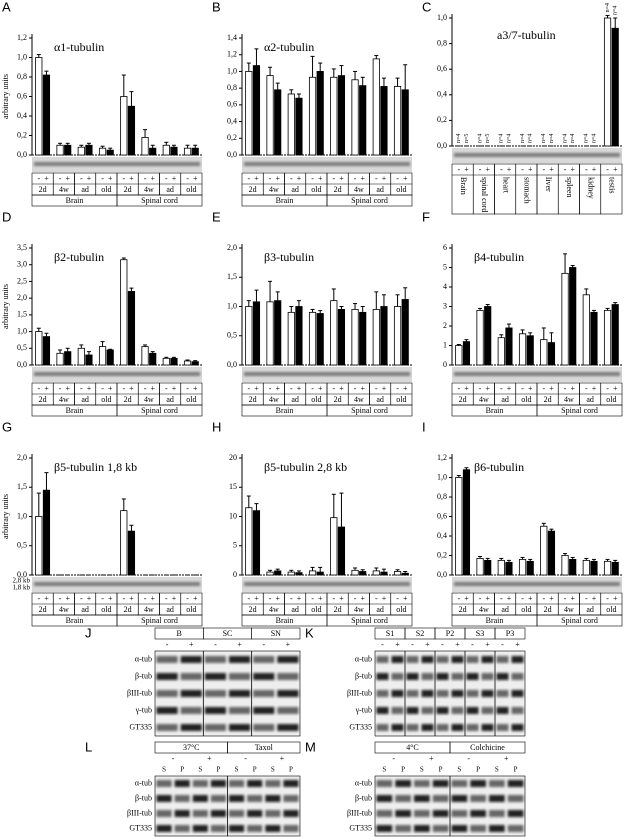 The height and width of the screenshot is (837, 628). What do you see at coordinates (480, 633) in the screenshot?
I see `group-label: S3` at bounding box center [480, 633].